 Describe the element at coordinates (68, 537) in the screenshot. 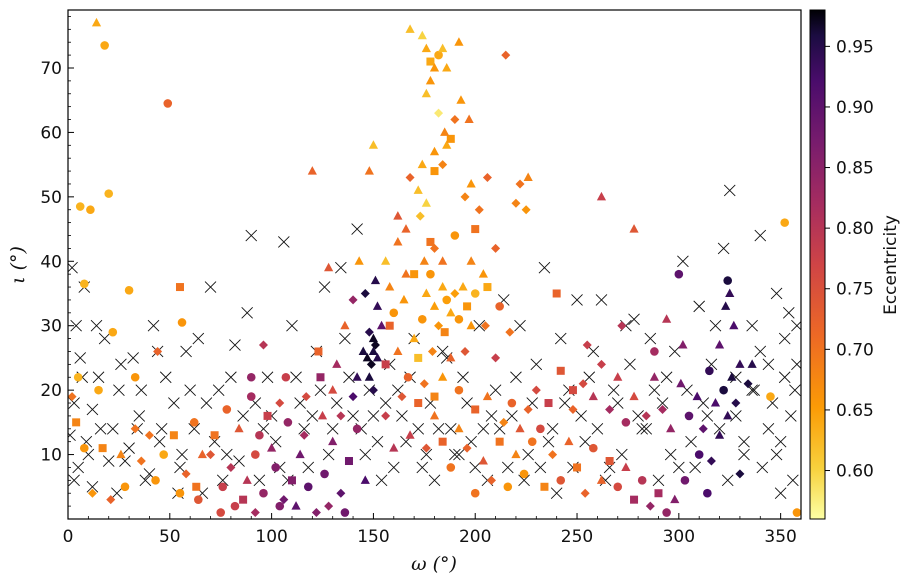

I see `x-tick-label: 0` at that location.